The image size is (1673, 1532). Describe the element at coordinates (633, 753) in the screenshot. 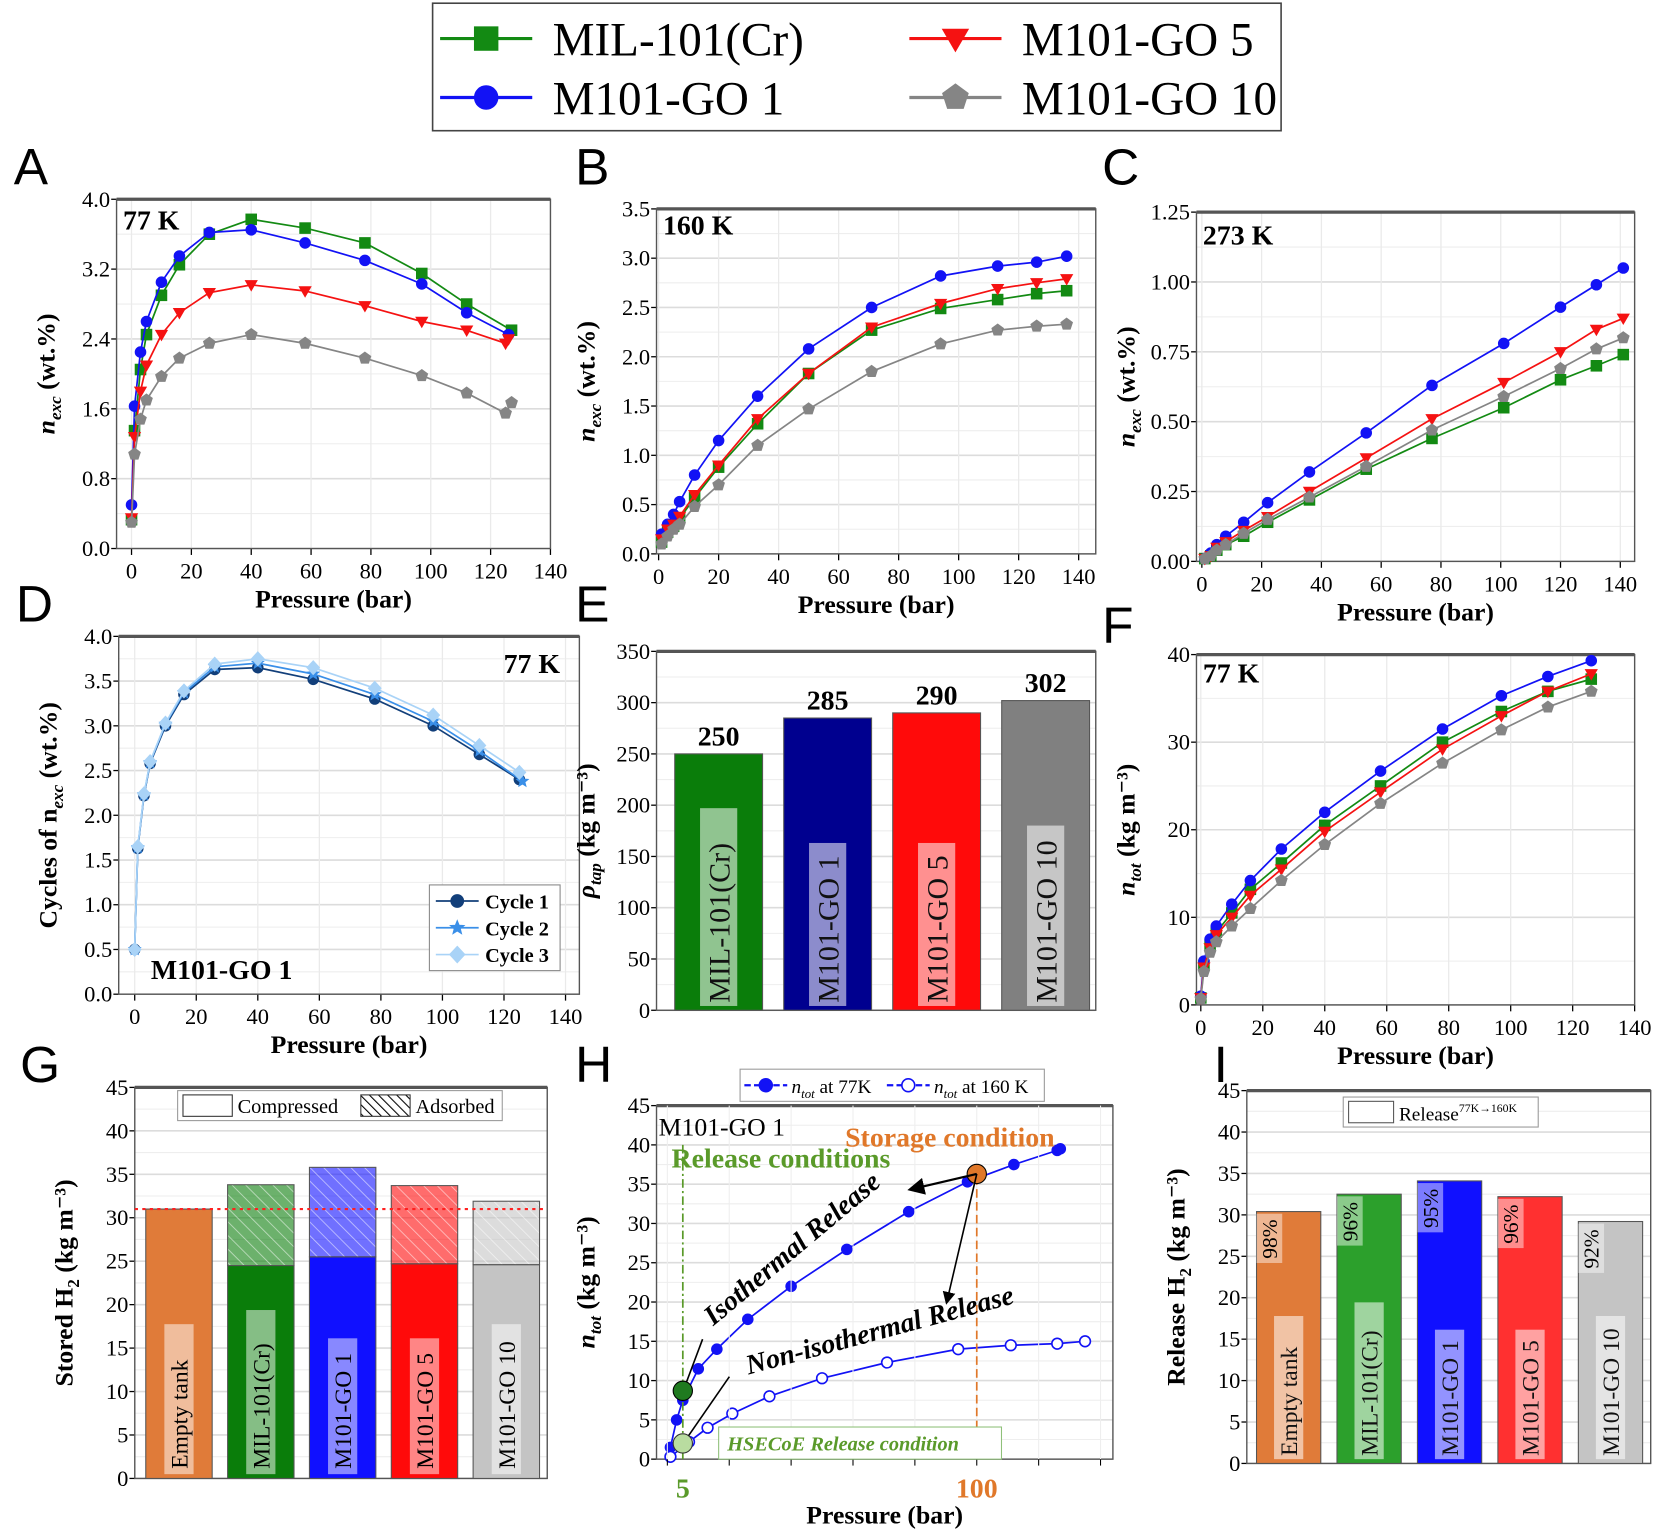

I see `y-tick-label: 250` at that location.